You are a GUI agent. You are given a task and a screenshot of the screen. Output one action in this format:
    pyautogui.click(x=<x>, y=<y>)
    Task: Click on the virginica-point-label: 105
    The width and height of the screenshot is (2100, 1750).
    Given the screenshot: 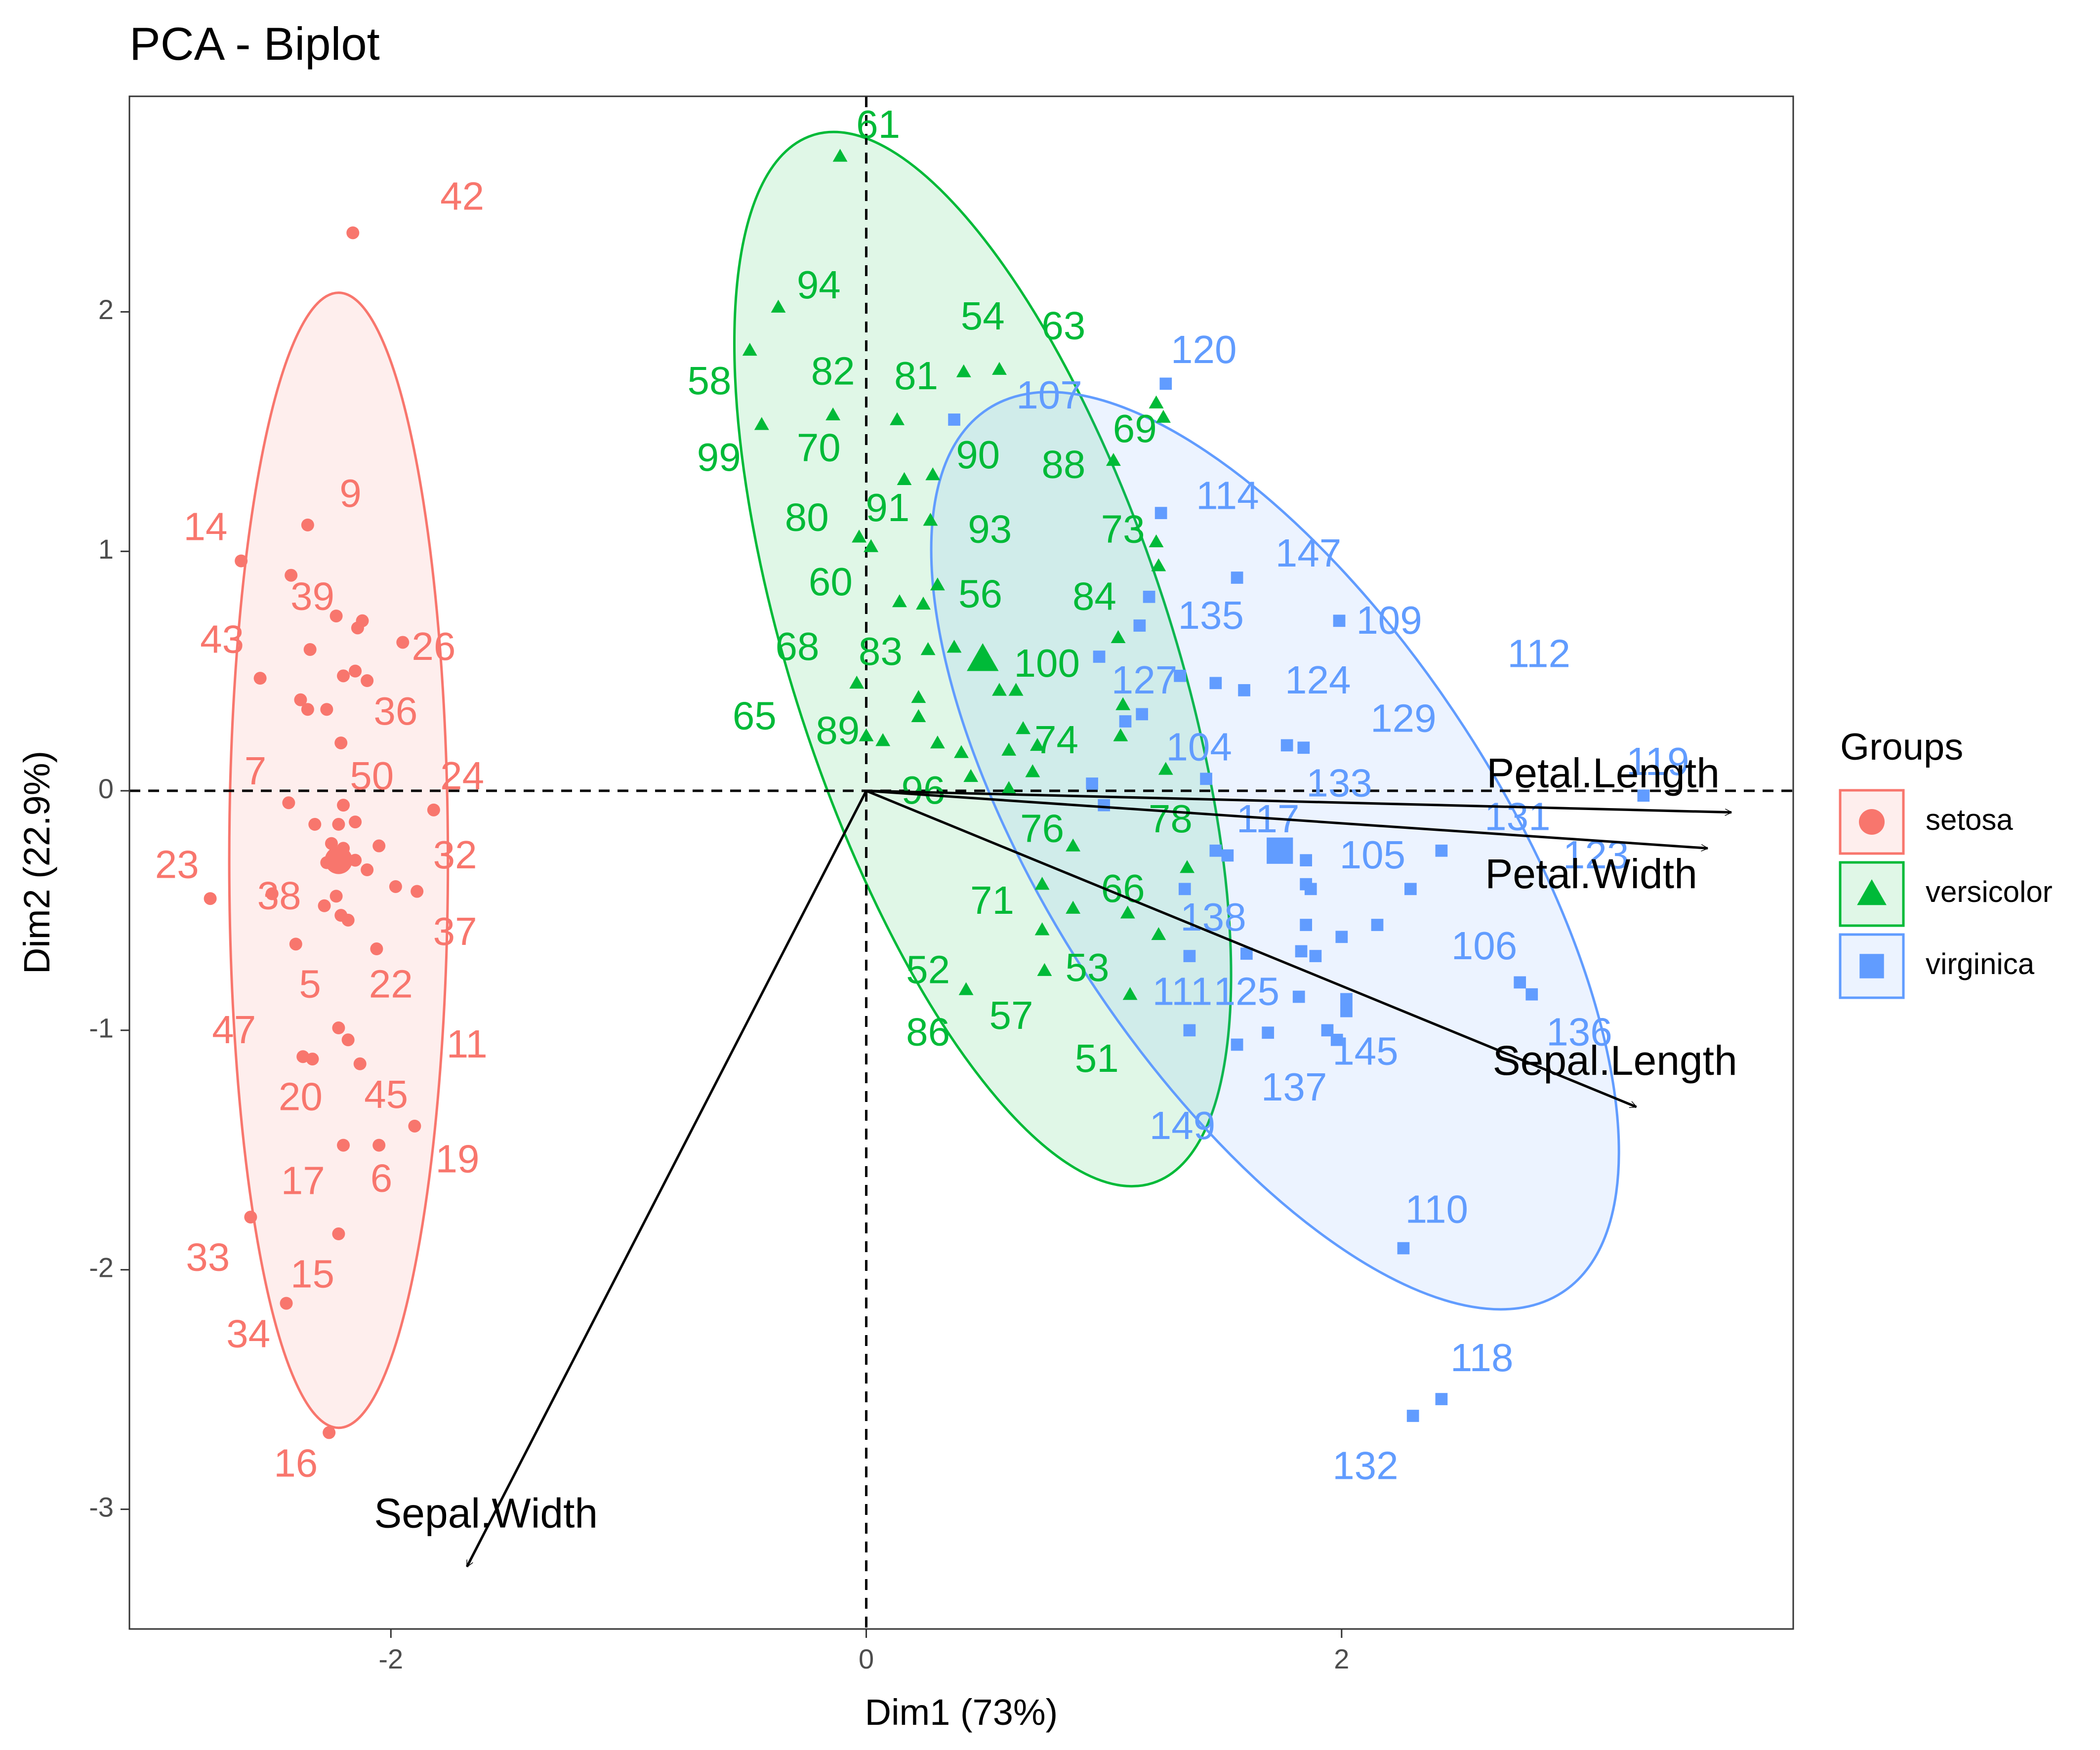 What is the action you would take?
    pyautogui.click(x=1373, y=855)
    